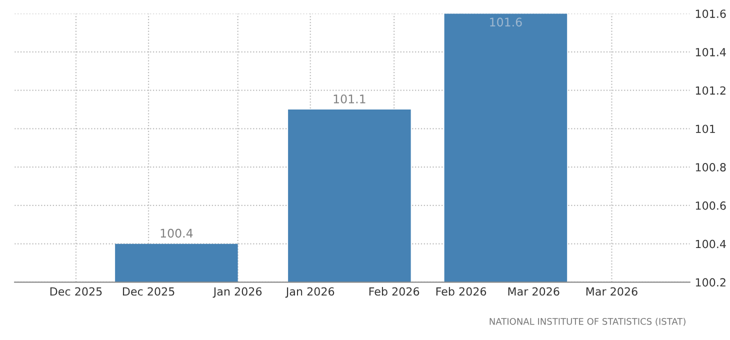 This screenshot has width=730, height=340. I want to click on y-tick-label: 100.8, so click(711, 167).